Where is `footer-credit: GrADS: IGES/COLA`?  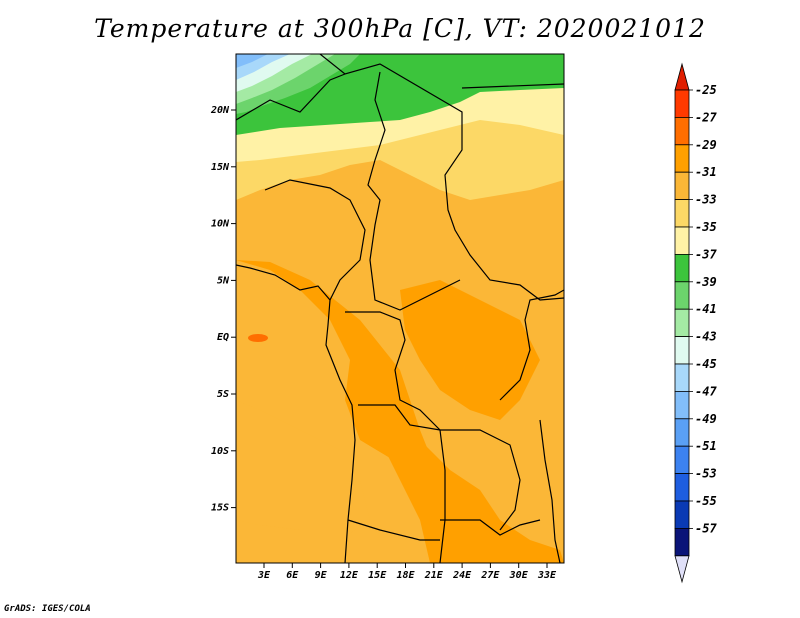 footer-credit: GrADS: IGES/COLA is located at coordinates (47, 609).